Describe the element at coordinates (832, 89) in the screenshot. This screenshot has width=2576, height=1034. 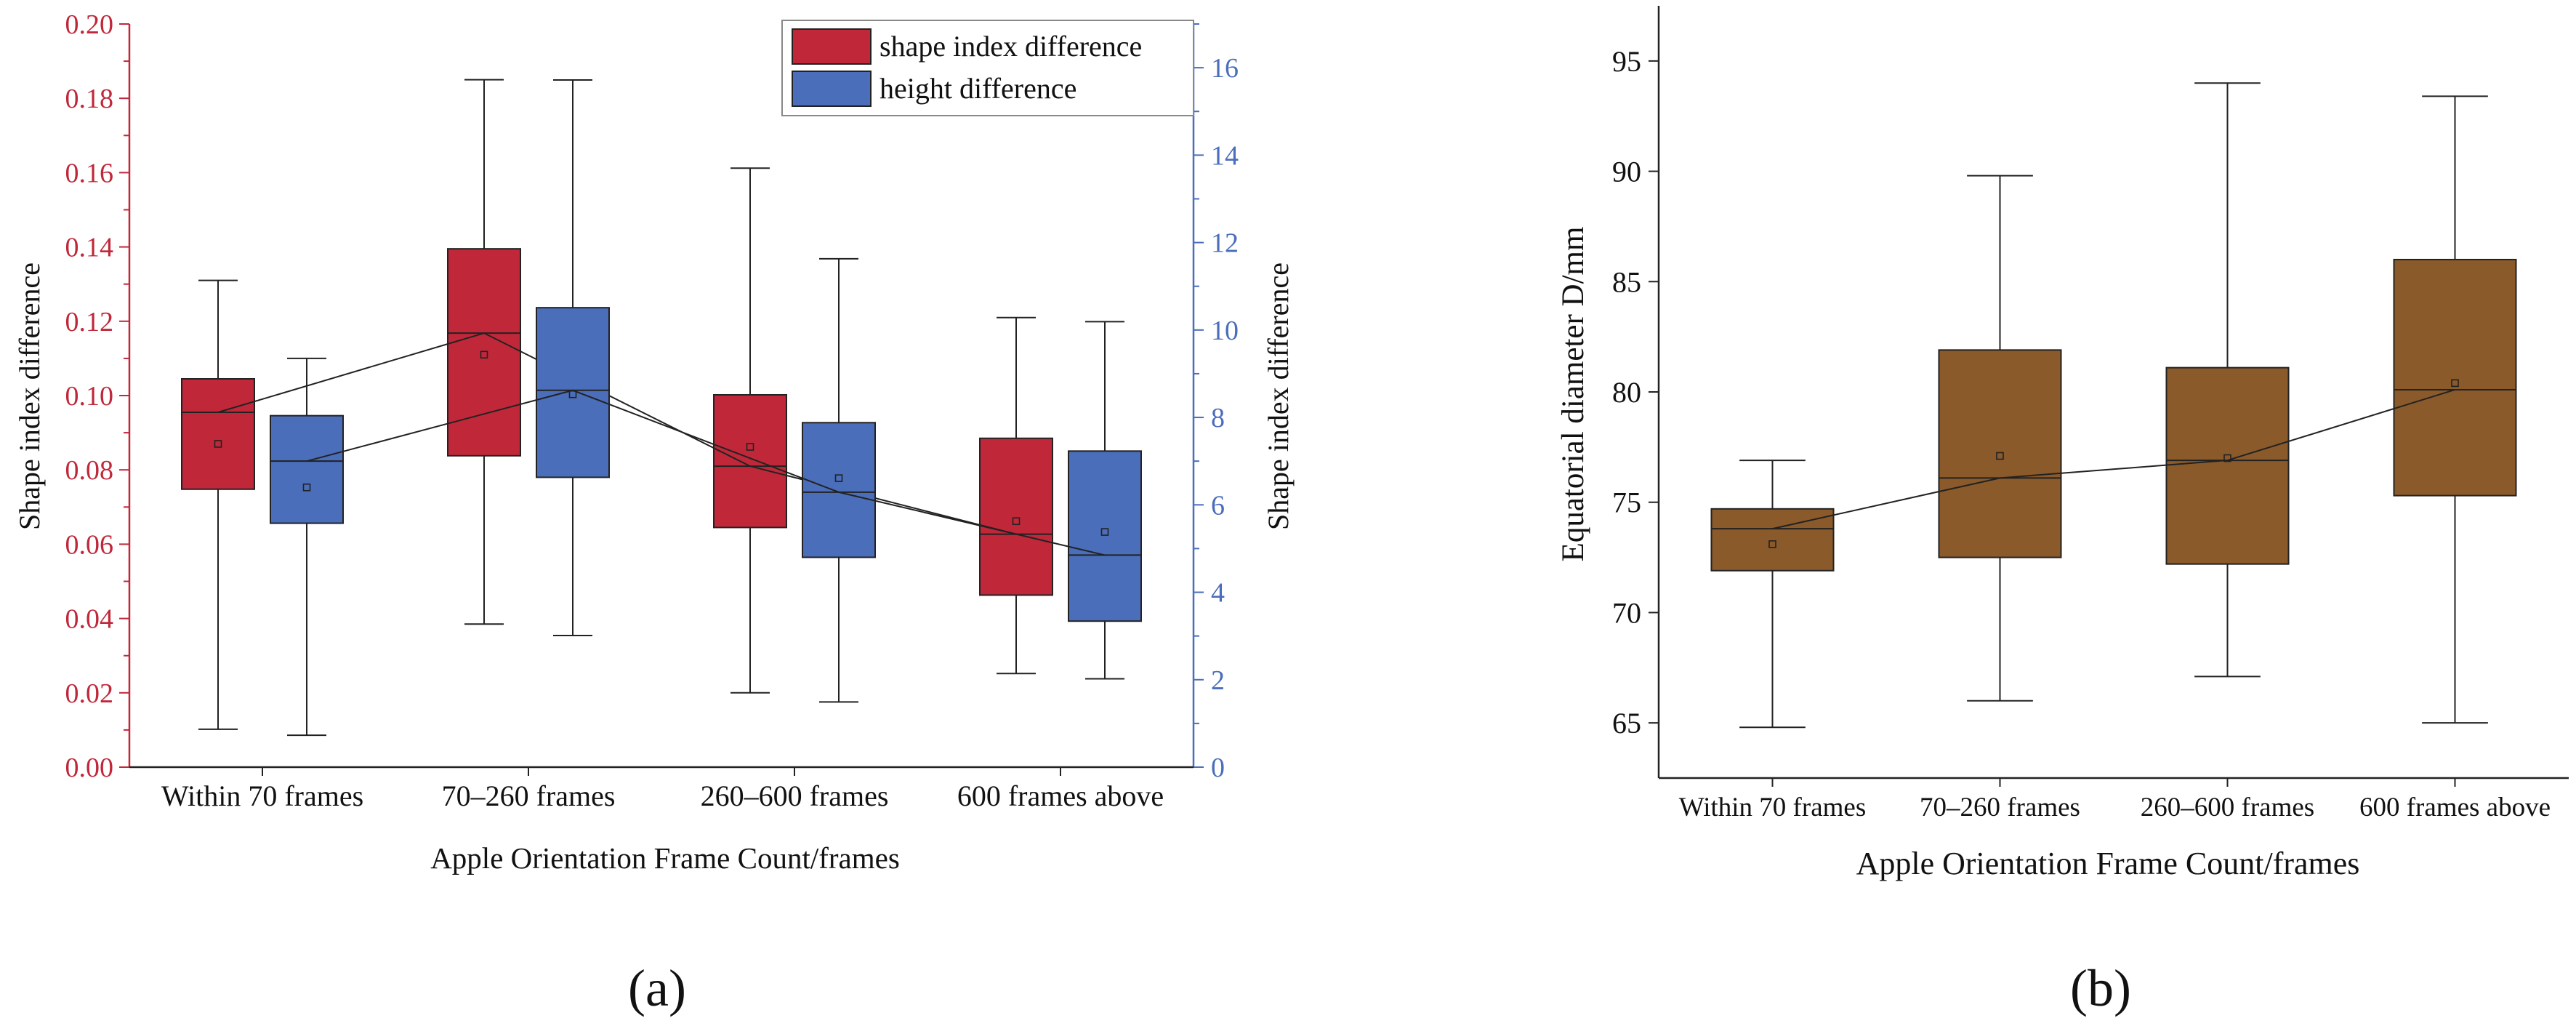
I see `legend-swatch-height` at that location.